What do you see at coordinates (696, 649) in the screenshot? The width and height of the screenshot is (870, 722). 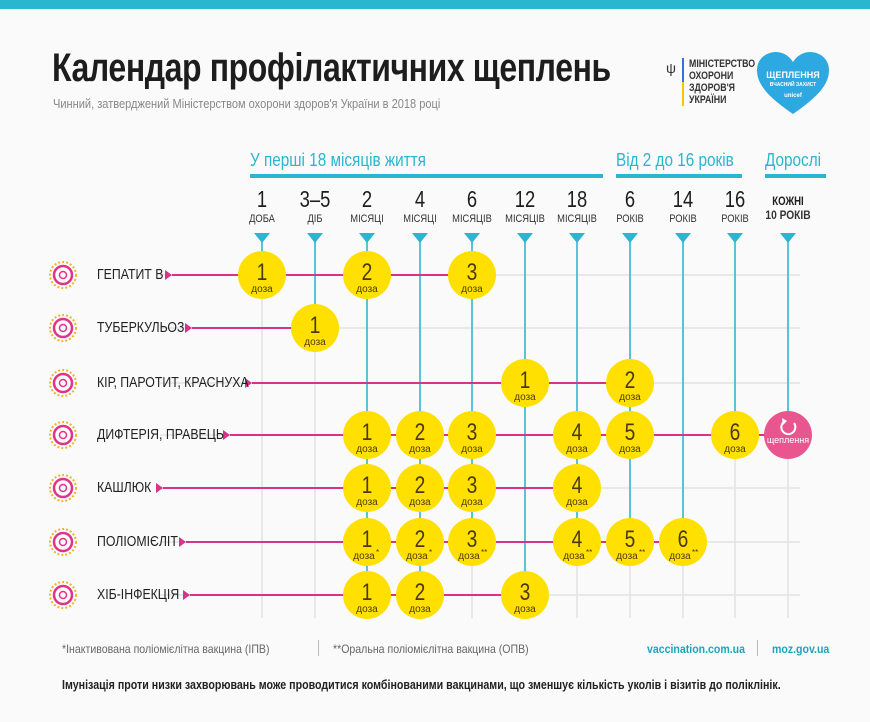 I see `link-vaccination: vaccination.com.ua` at bounding box center [696, 649].